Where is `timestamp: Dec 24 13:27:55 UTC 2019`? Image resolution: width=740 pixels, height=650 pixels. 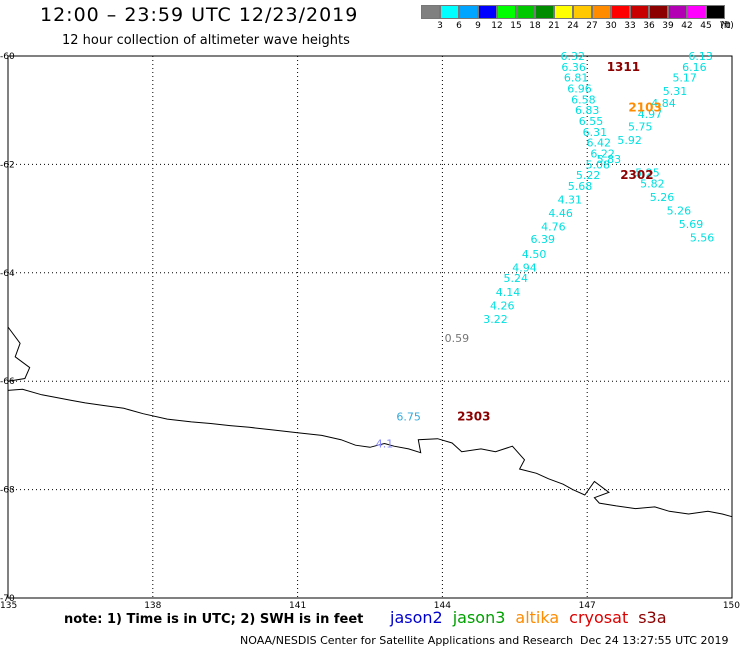
timestamp: Dec 24 13:27:55 UTC 2019 is located at coordinates (654, 640).